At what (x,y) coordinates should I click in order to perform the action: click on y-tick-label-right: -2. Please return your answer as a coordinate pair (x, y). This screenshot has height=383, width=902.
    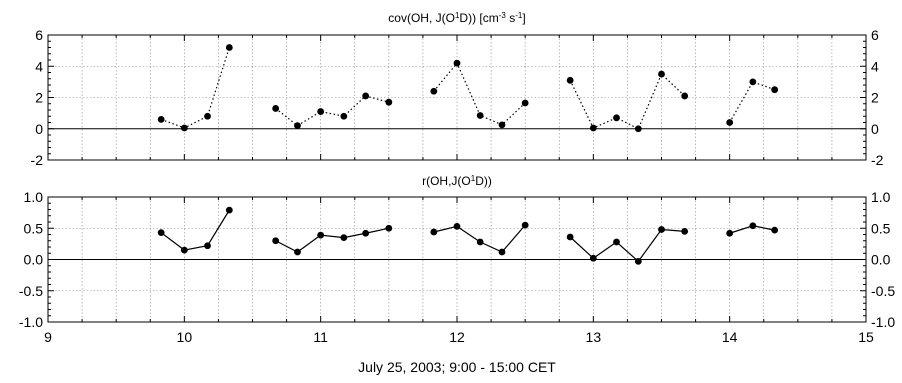
    Looking at the image, I should click on (877, 160).